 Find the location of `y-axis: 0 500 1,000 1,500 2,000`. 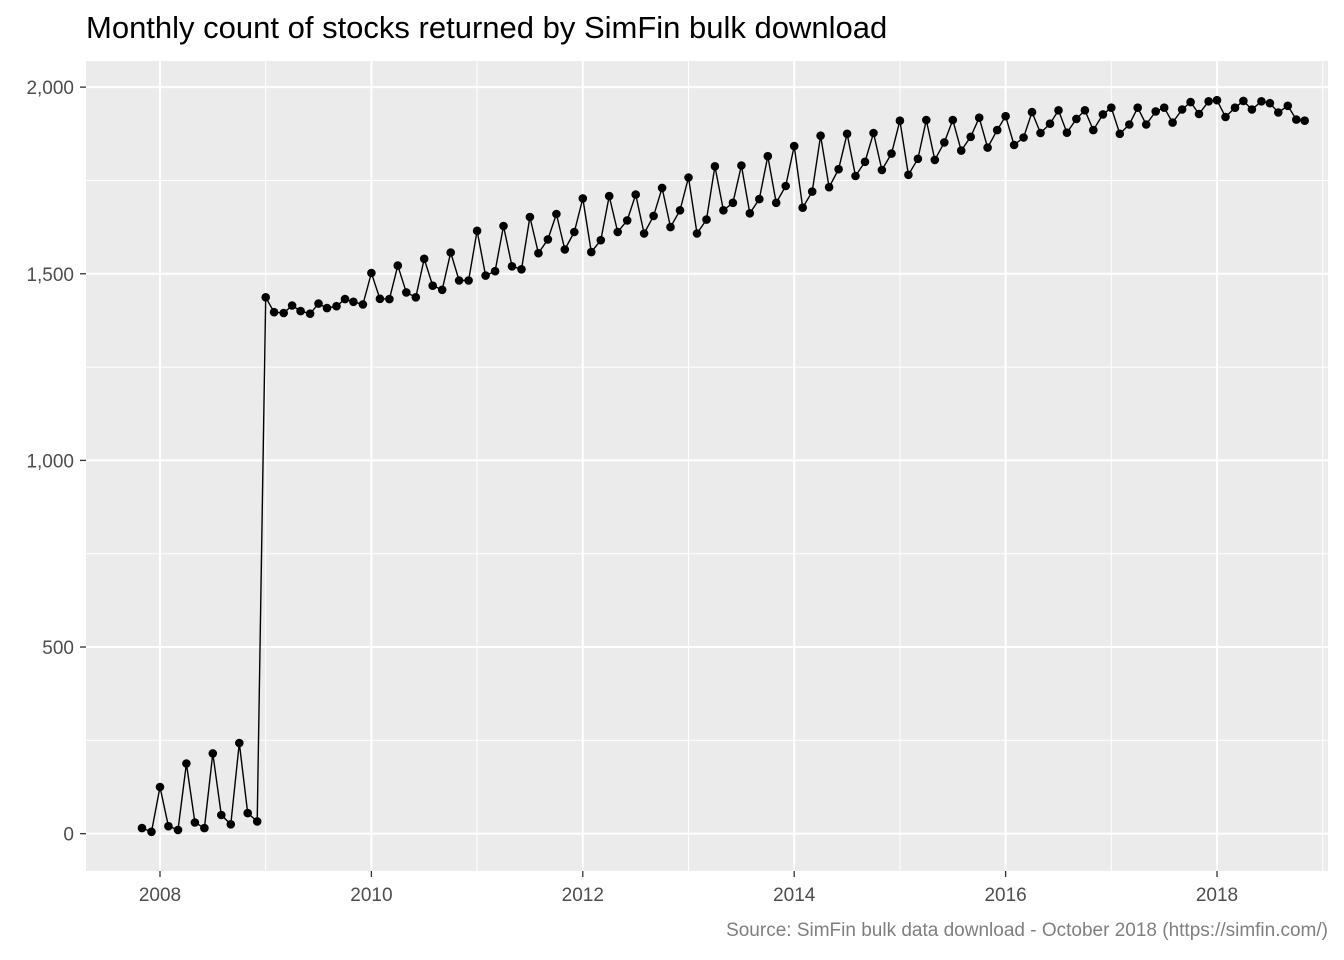

y-axis: 0 500 1,000 1,500 2,000 is located at coordinates (56, 462).